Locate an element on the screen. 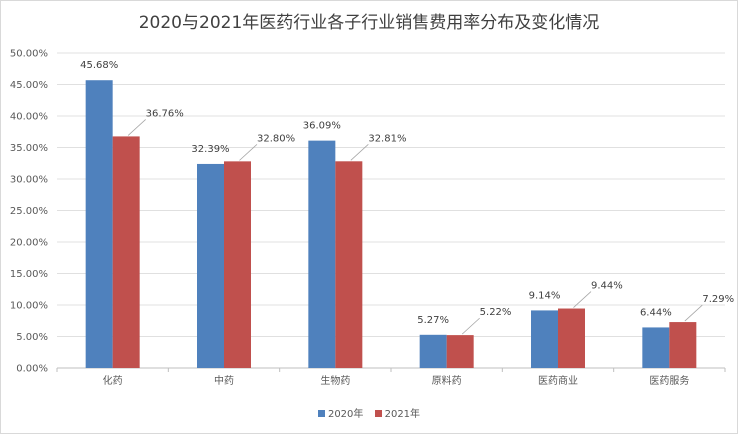 The width and height of the screenshot is (738, 434). data-label: 5.27% is located at coordinates (433, 320).